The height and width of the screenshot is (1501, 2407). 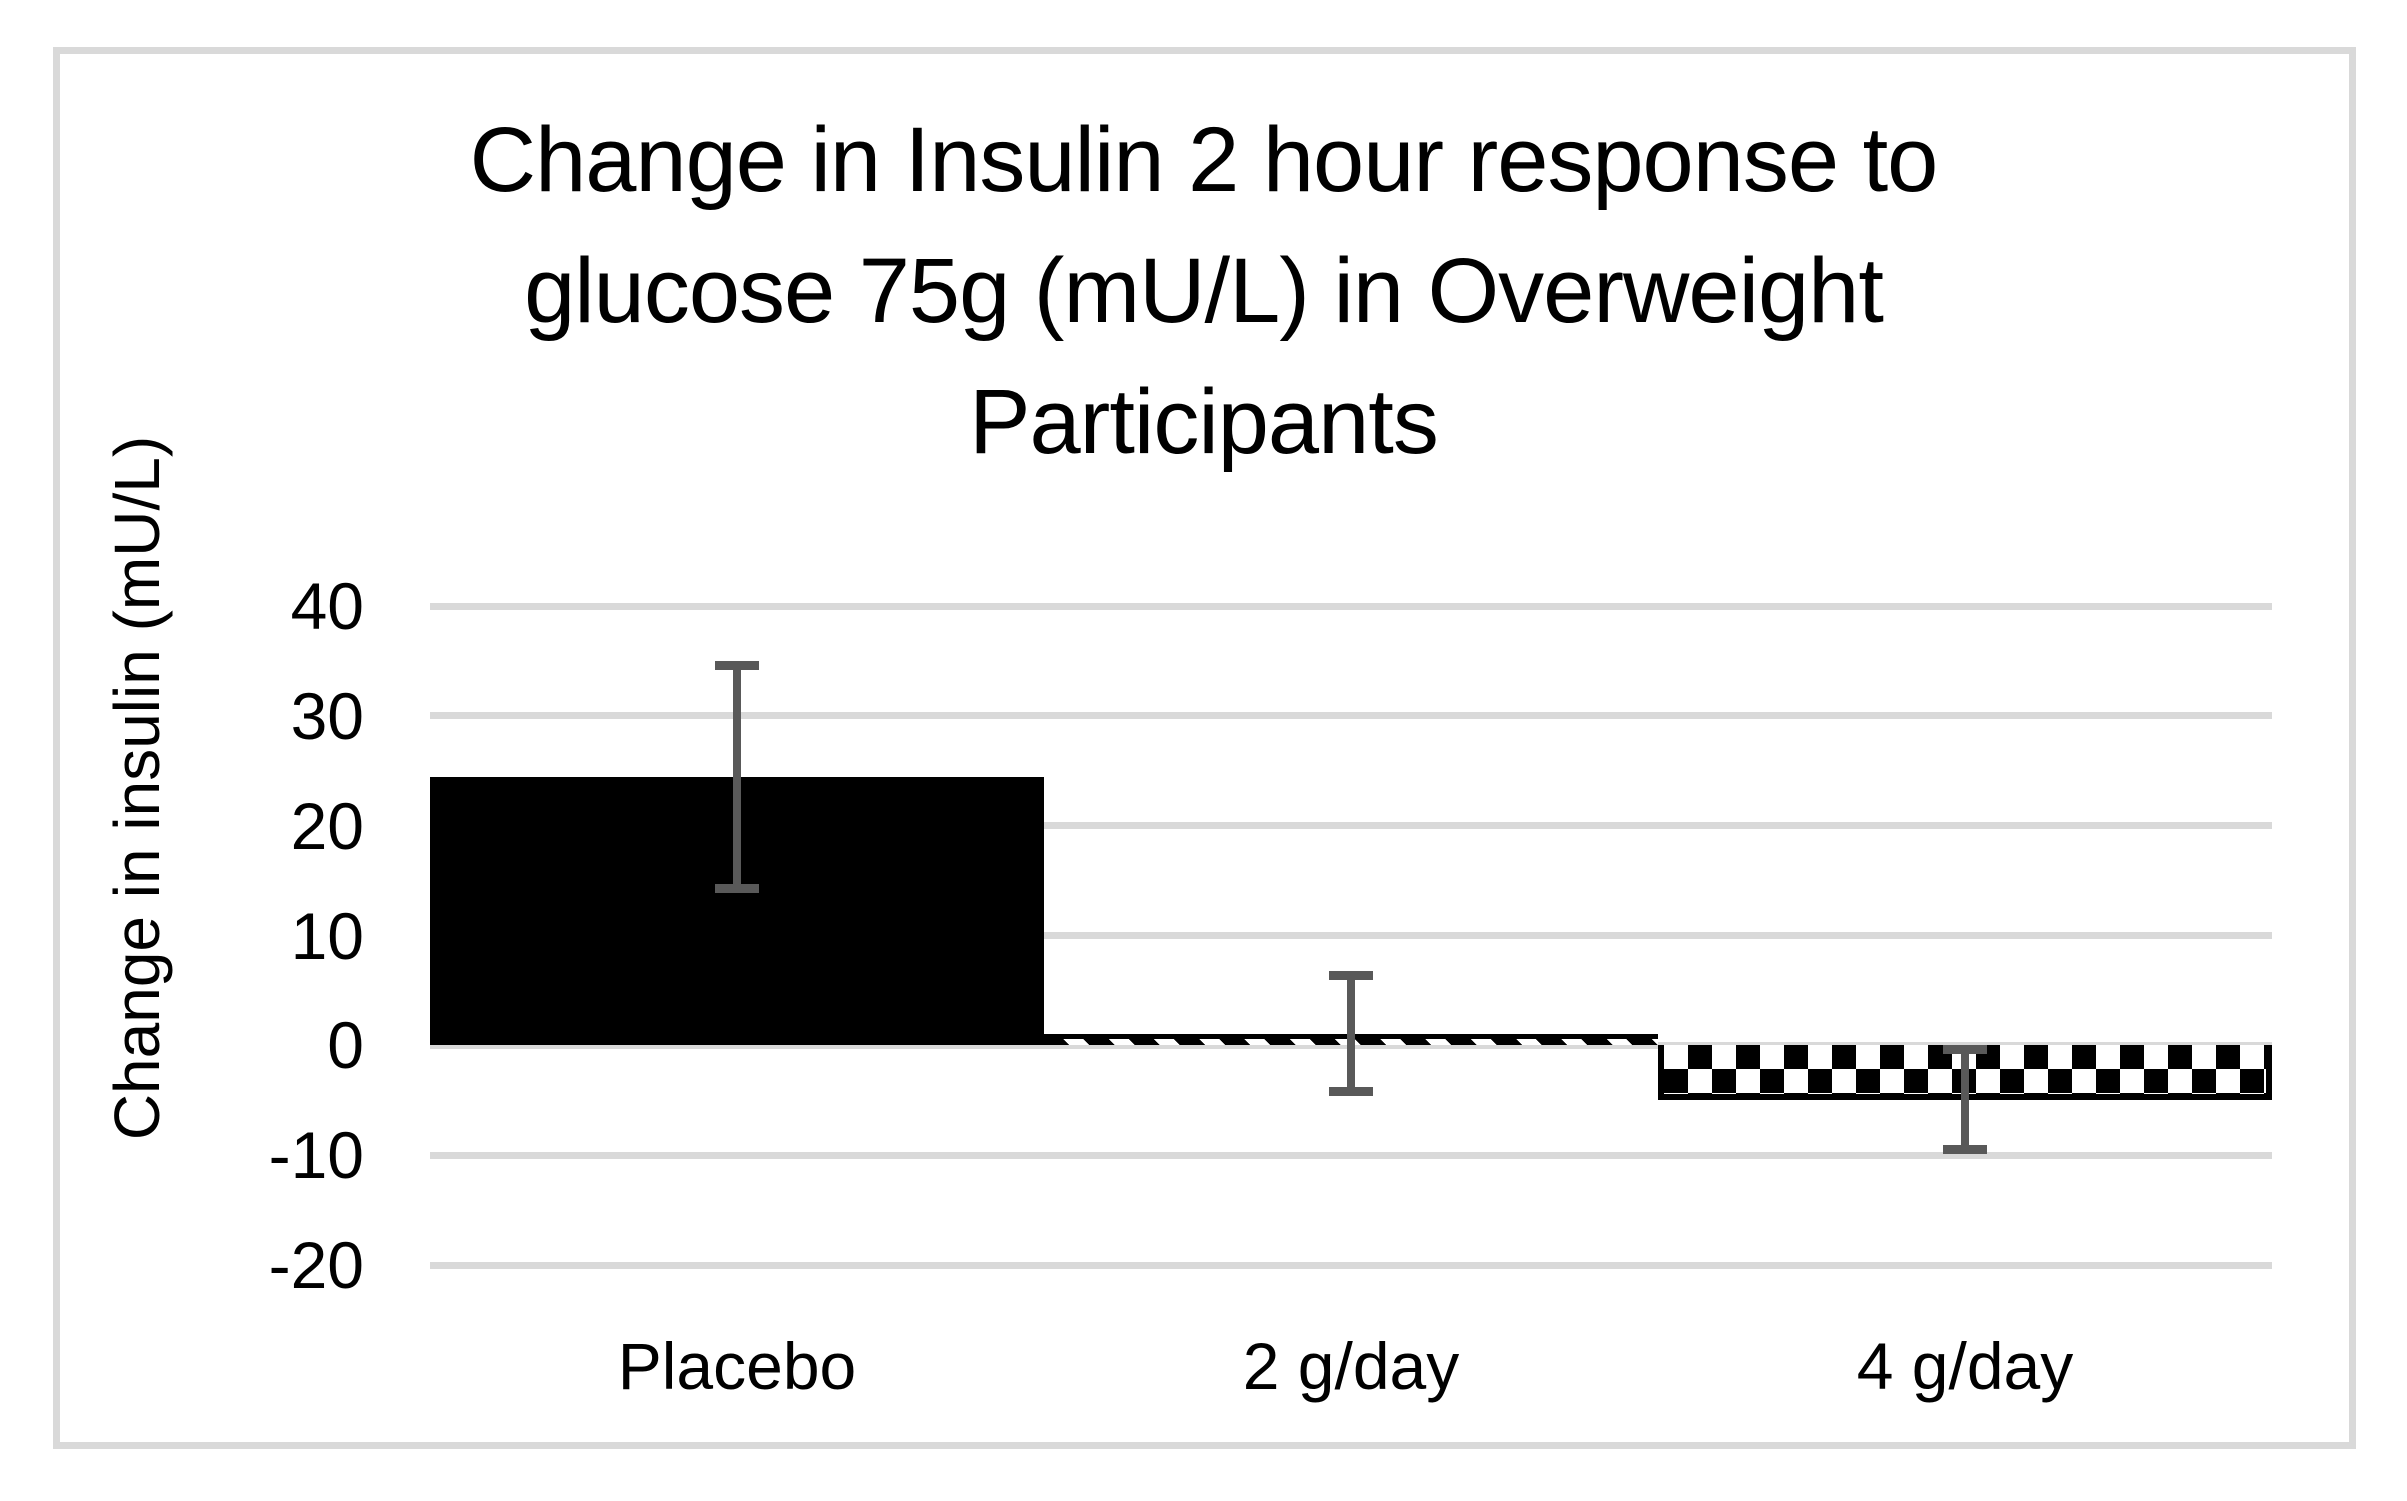 What do you see at coordinates (1351, 1033) in the screenshot?
I see `error-bar-line-2-g-day` at bounding box center [1351, 1033].